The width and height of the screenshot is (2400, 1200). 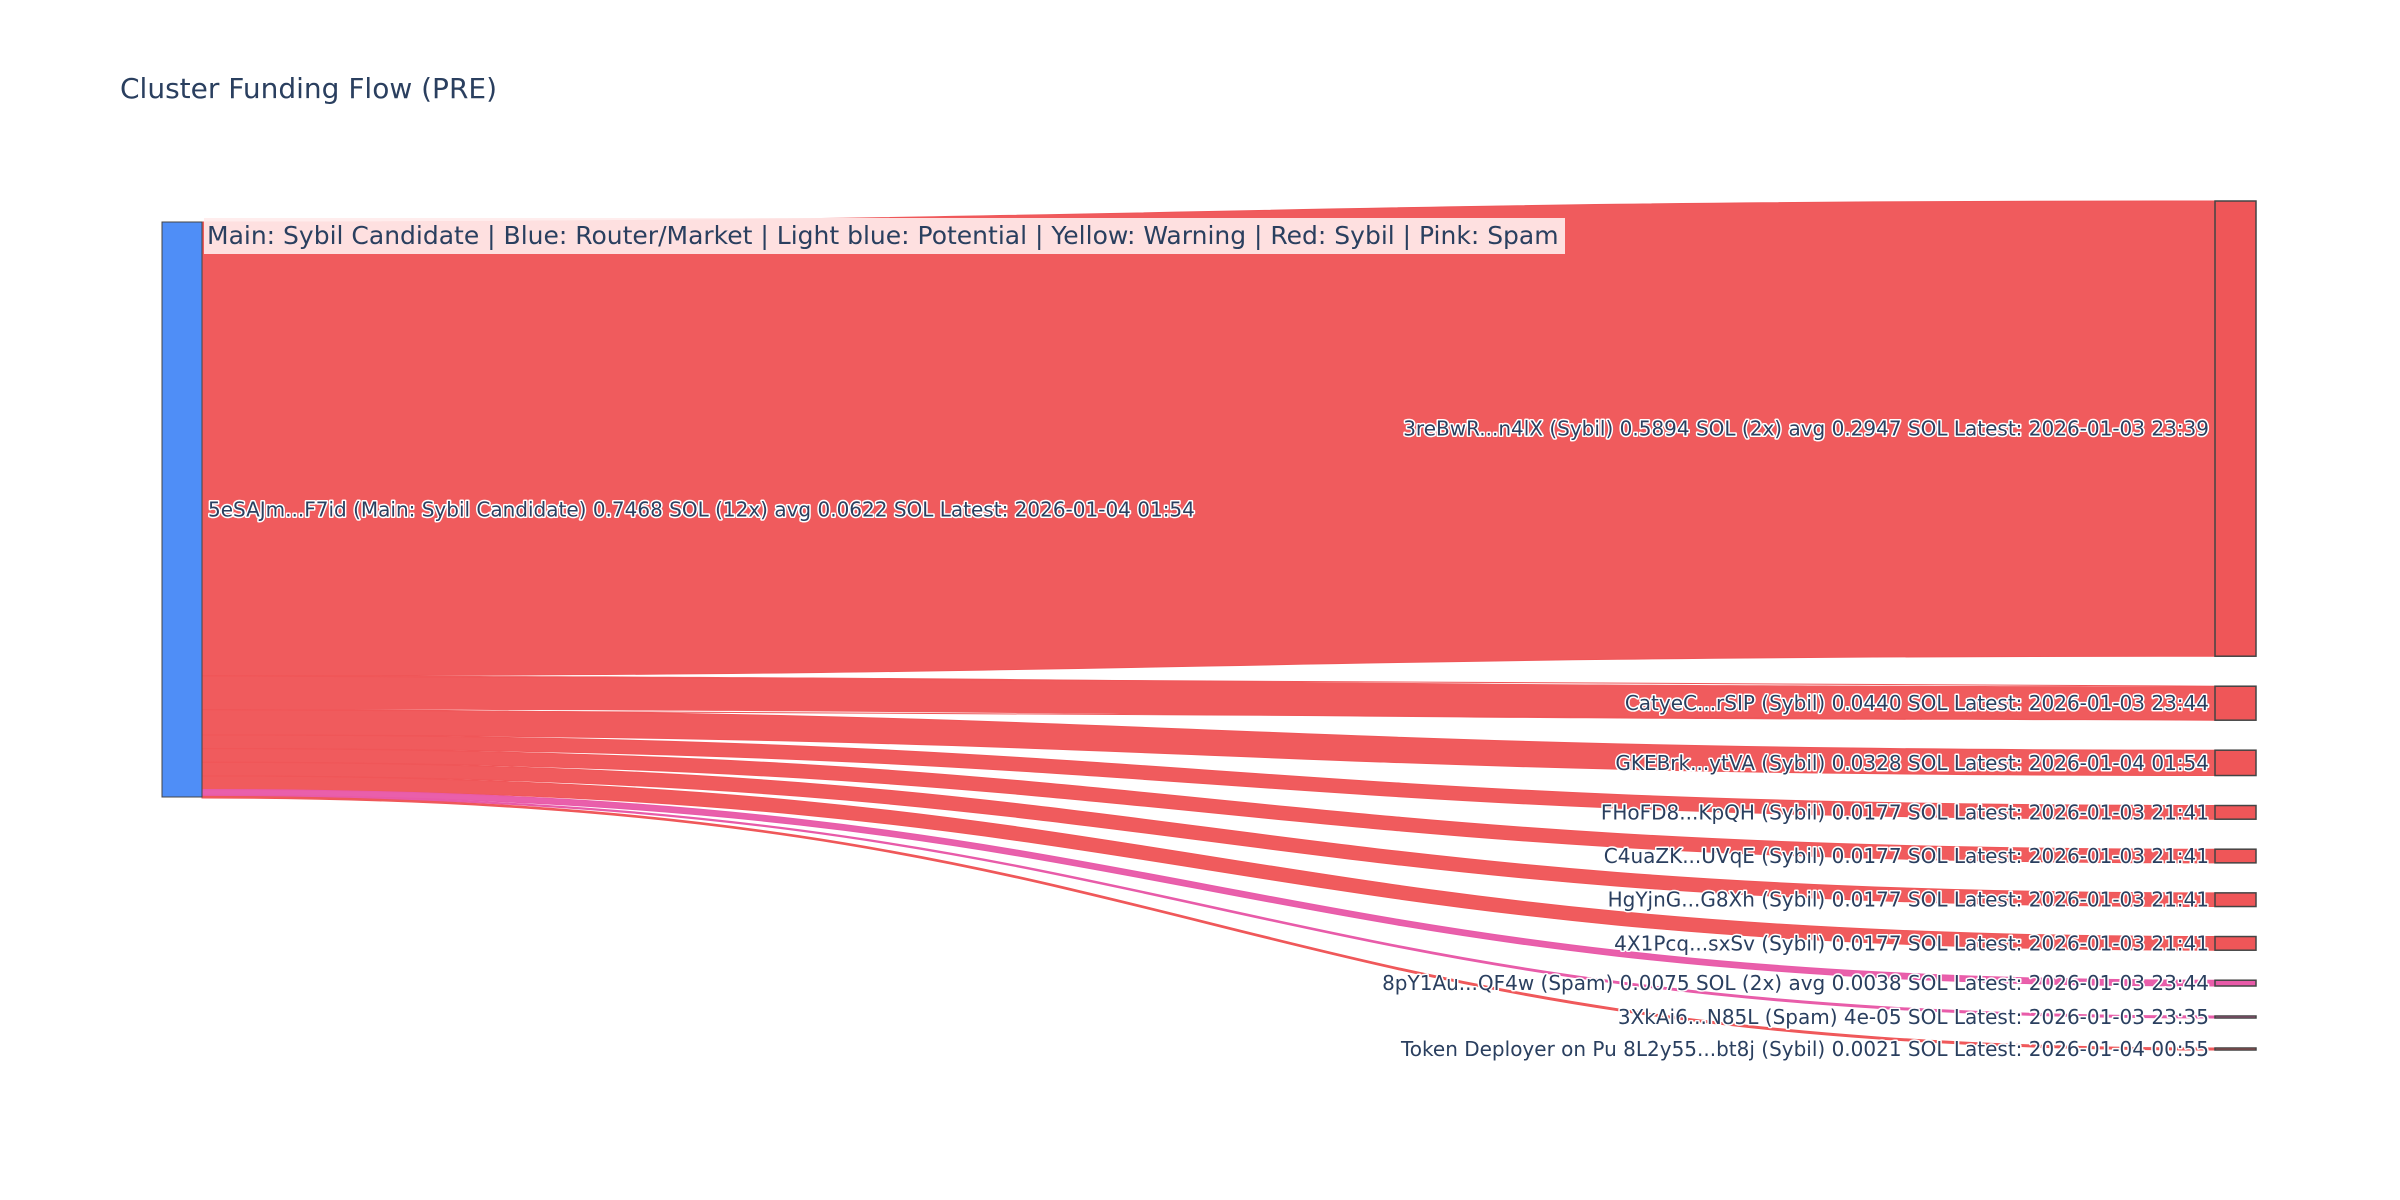 I want to click on chart-title: Cluster Funding Flow (PRE), so click(x=309, y=88).